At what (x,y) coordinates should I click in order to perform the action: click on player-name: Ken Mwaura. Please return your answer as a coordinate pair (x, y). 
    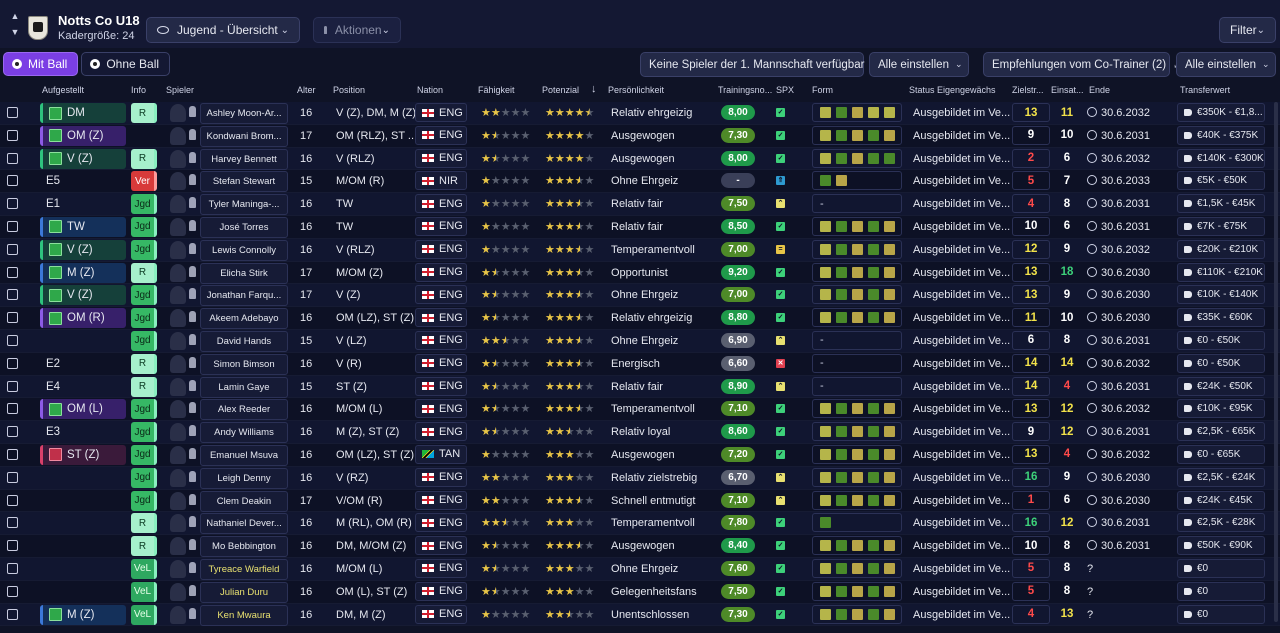
    Looking at the image, I should click on (244, 615).